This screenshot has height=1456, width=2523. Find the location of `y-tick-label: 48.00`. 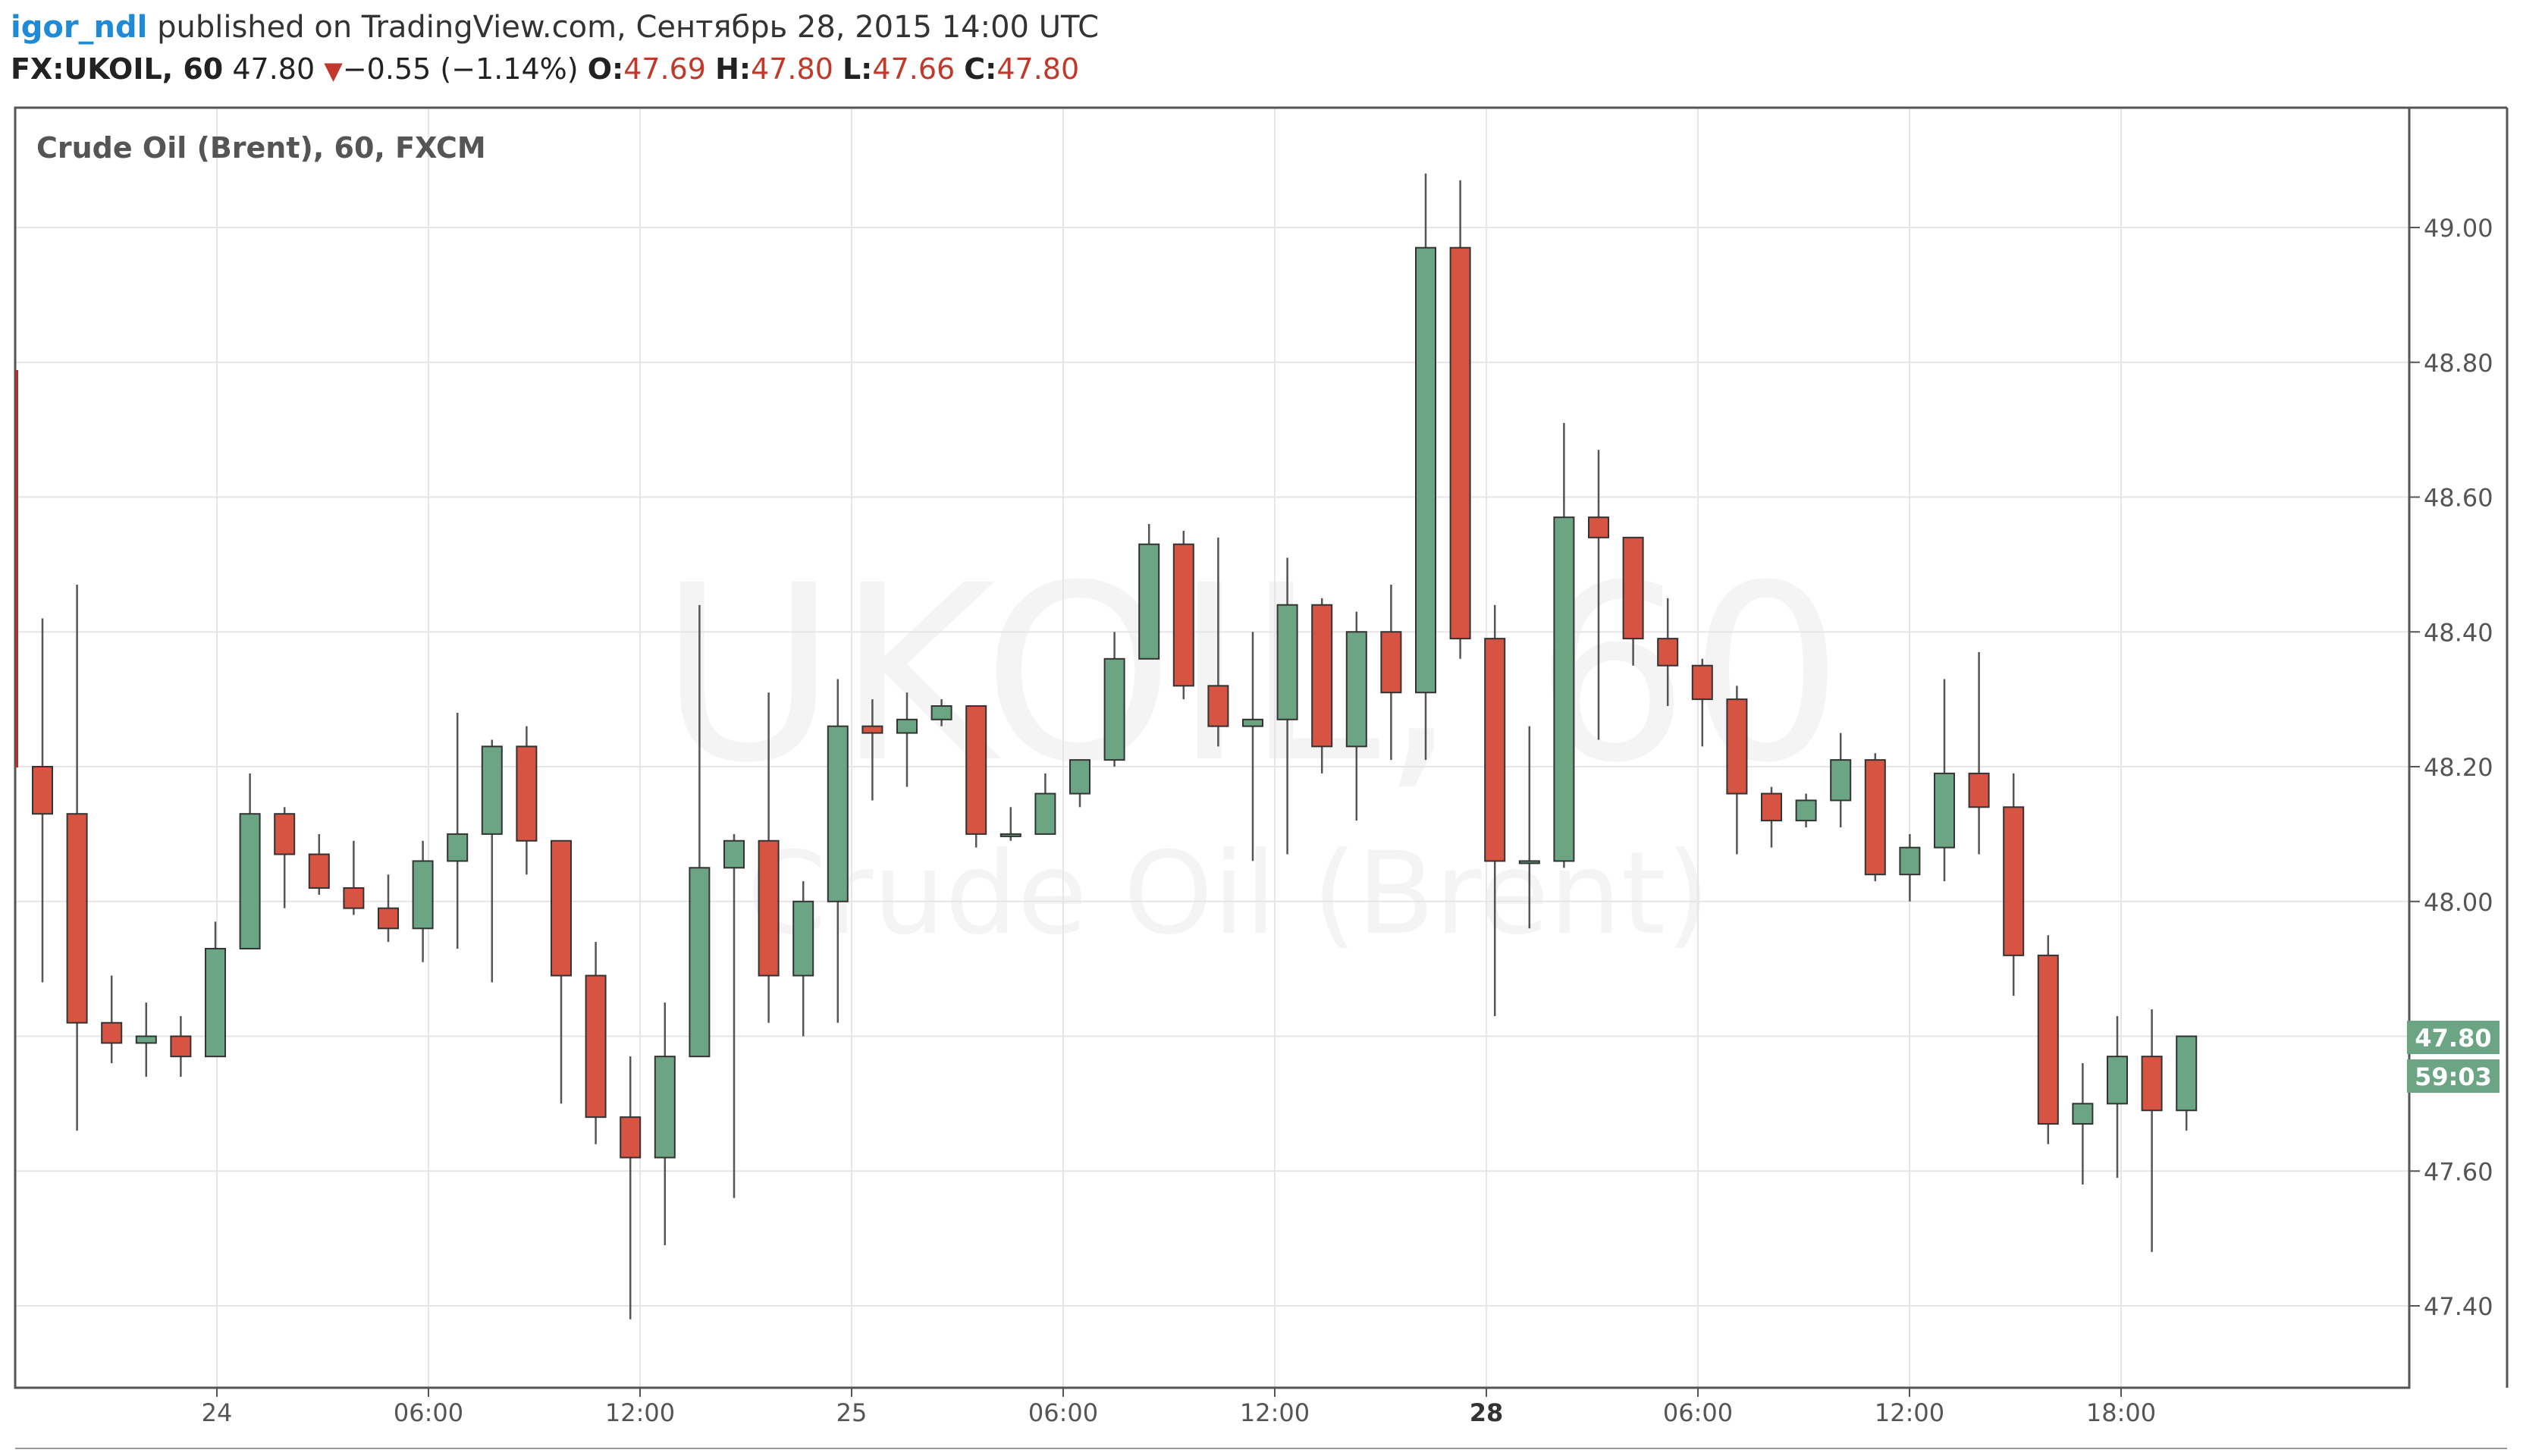

y-tick-label: 48.00 is located at coordinates (2458, 902).